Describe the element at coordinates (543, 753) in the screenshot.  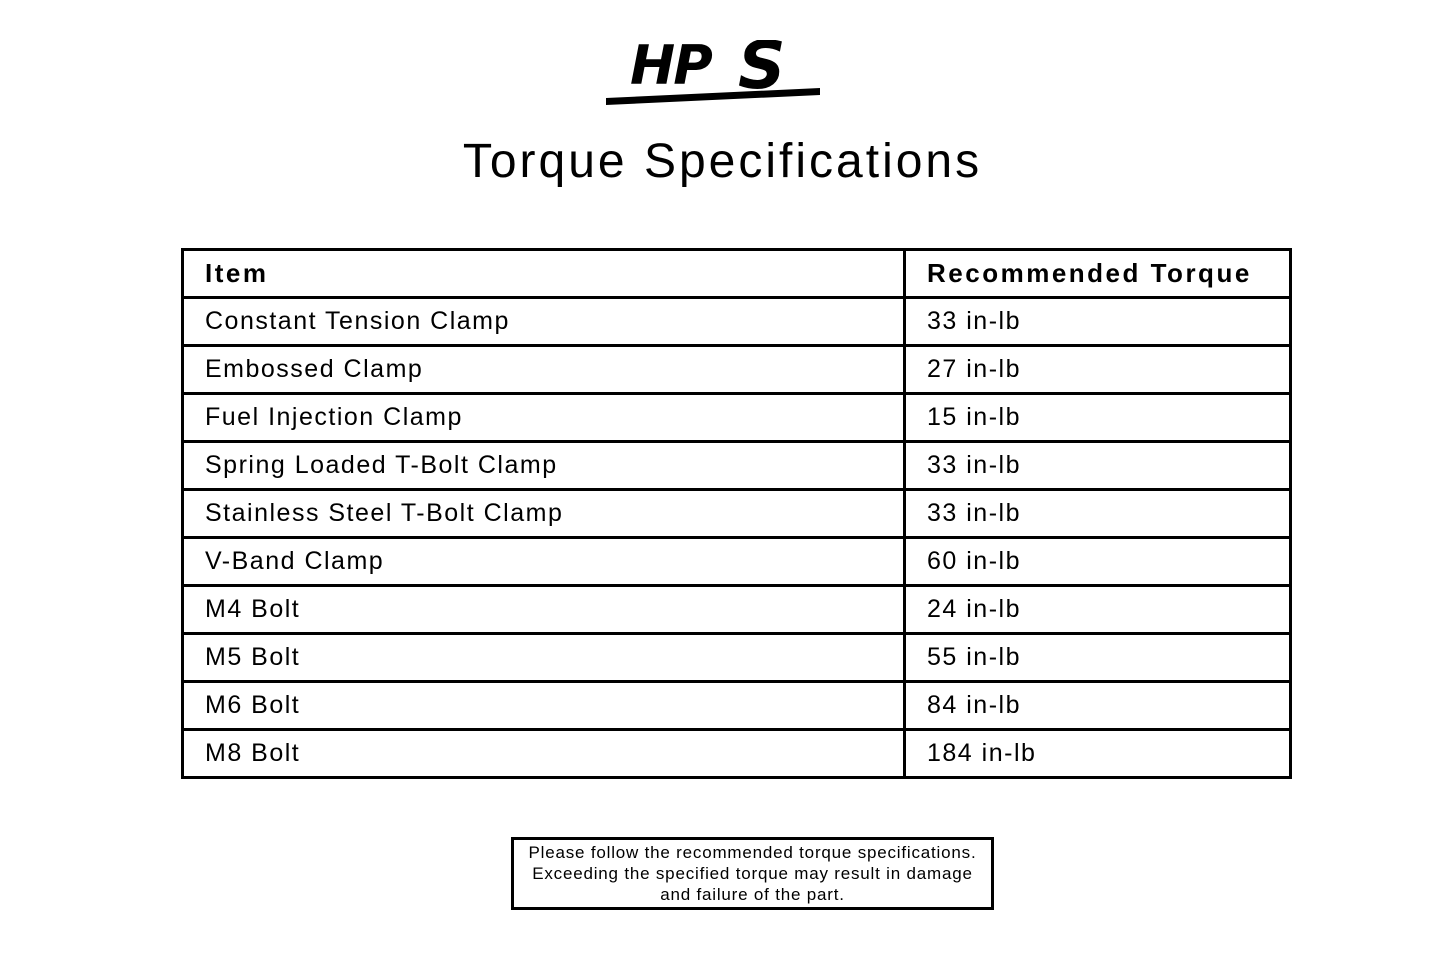
I see `item-cell: M8 Bolt` at that location.